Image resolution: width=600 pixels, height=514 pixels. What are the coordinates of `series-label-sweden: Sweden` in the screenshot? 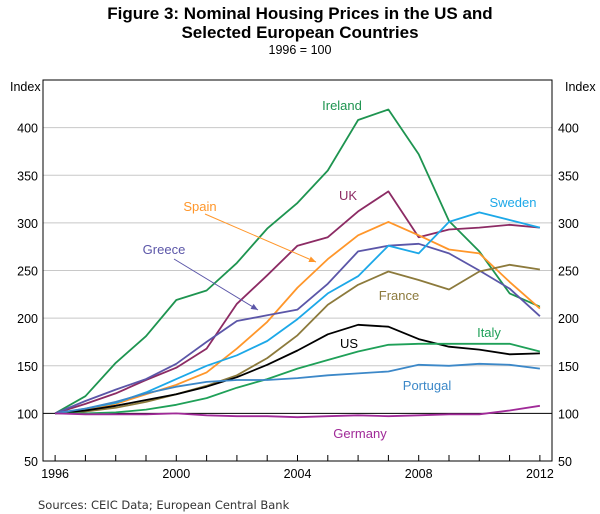 It's located at (513, 202).